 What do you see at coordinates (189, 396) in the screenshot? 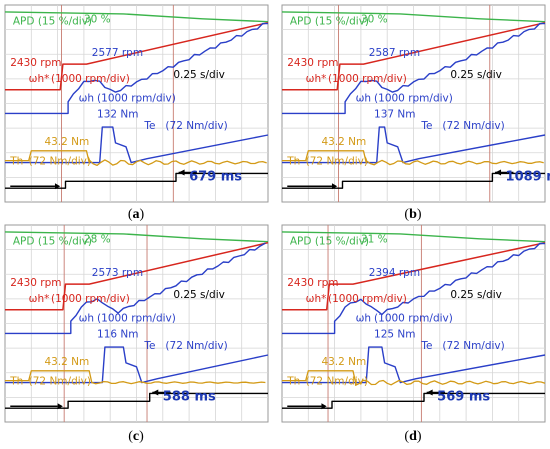
I see `duration-label: 588 ms` at bounding box center [189, 396].